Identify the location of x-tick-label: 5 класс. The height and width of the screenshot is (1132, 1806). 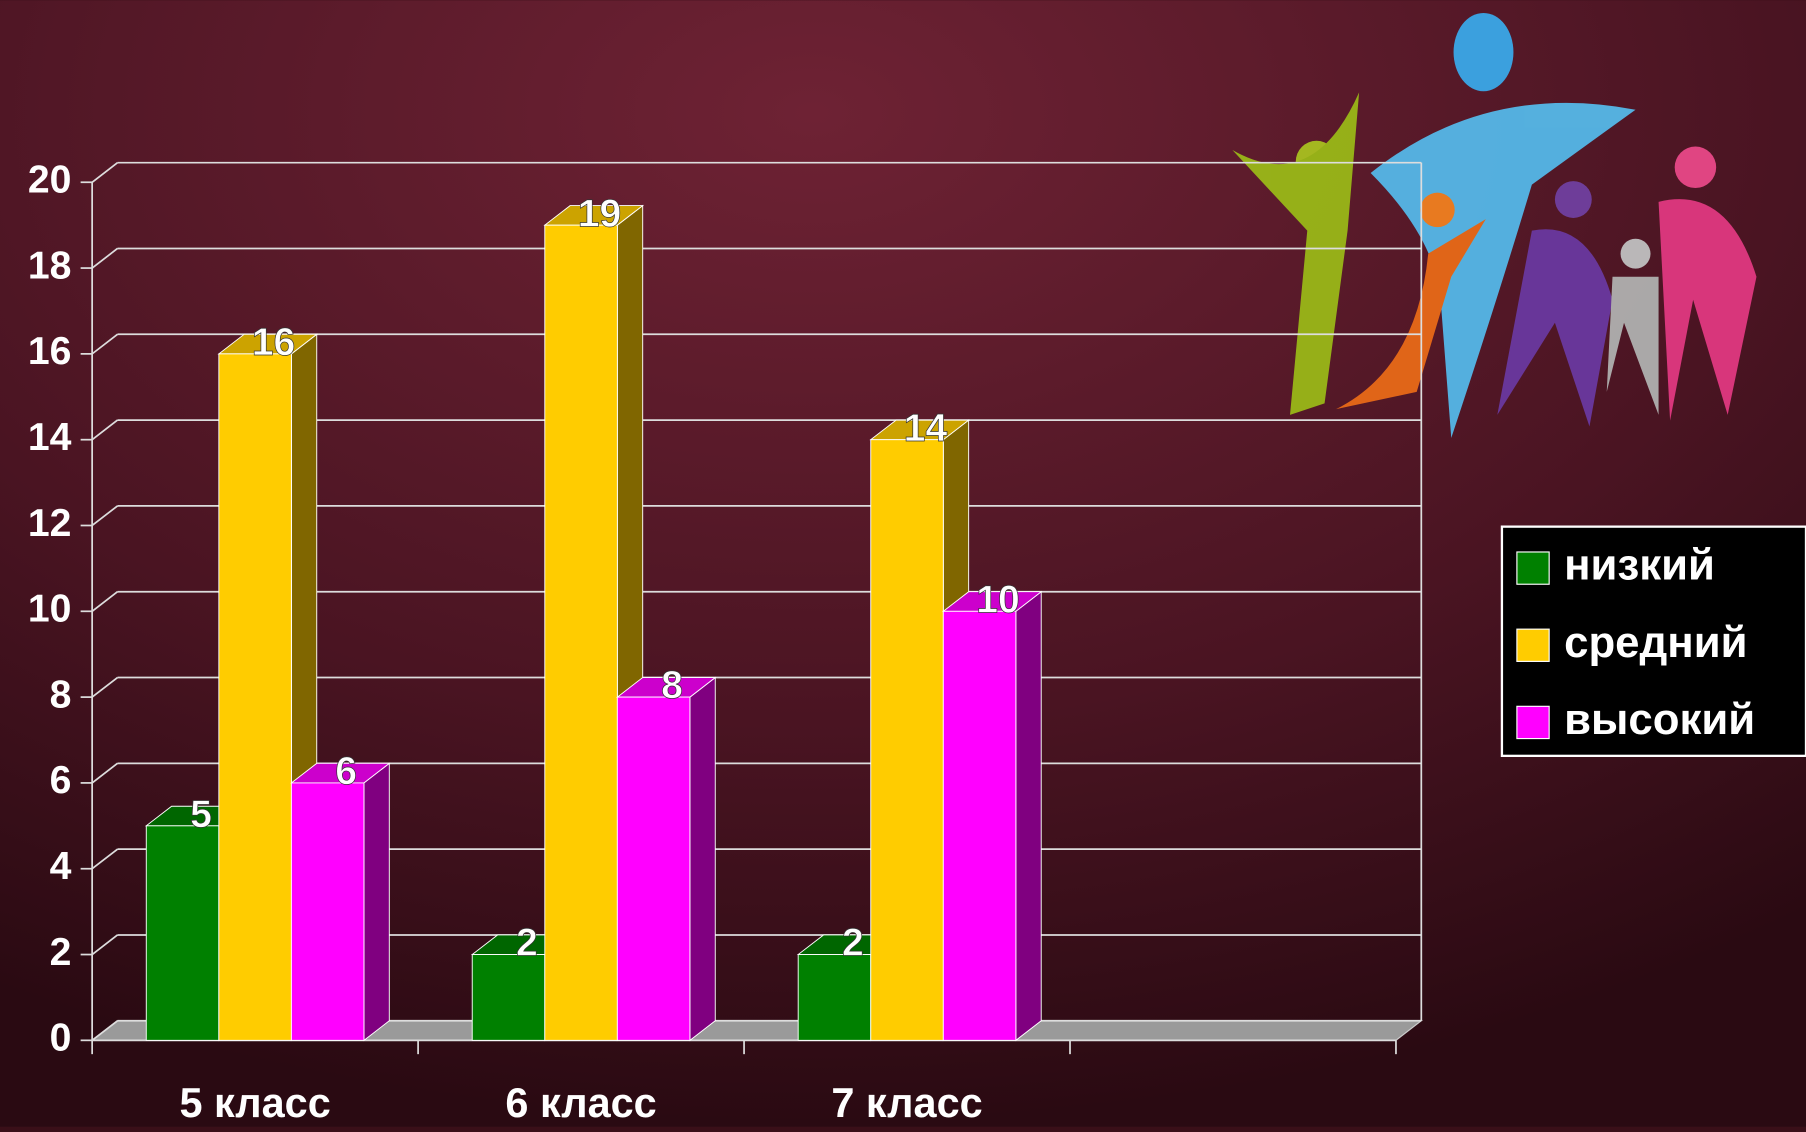
(254, 1102).